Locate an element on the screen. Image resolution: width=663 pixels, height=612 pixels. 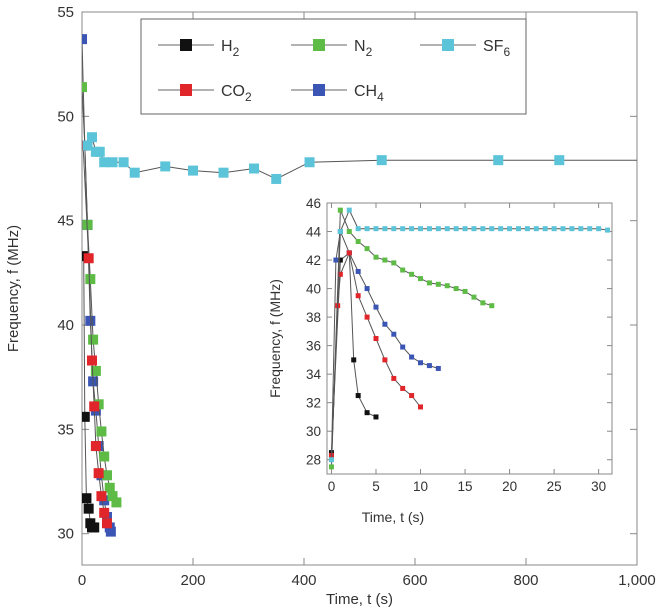
inset-x-tick-label: 0 is located at coordinates (332, 486).